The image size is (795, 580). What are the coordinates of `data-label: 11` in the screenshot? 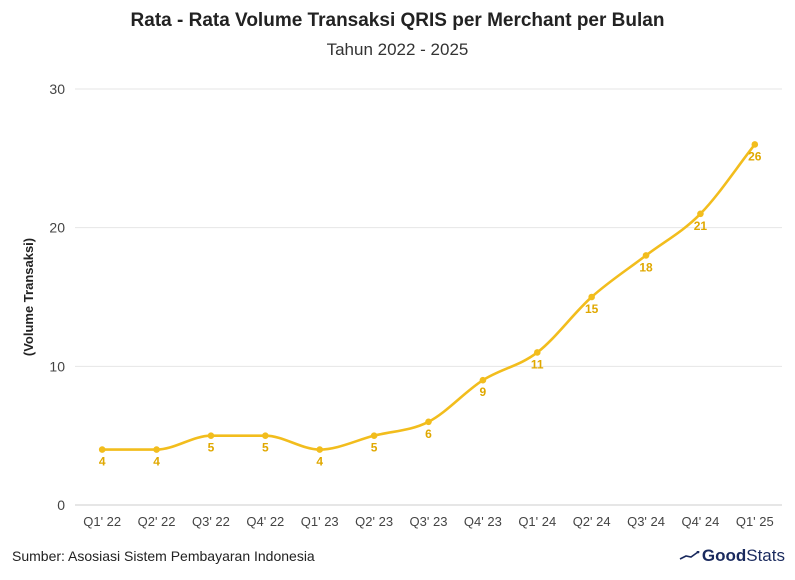 It's located at (537, 364).